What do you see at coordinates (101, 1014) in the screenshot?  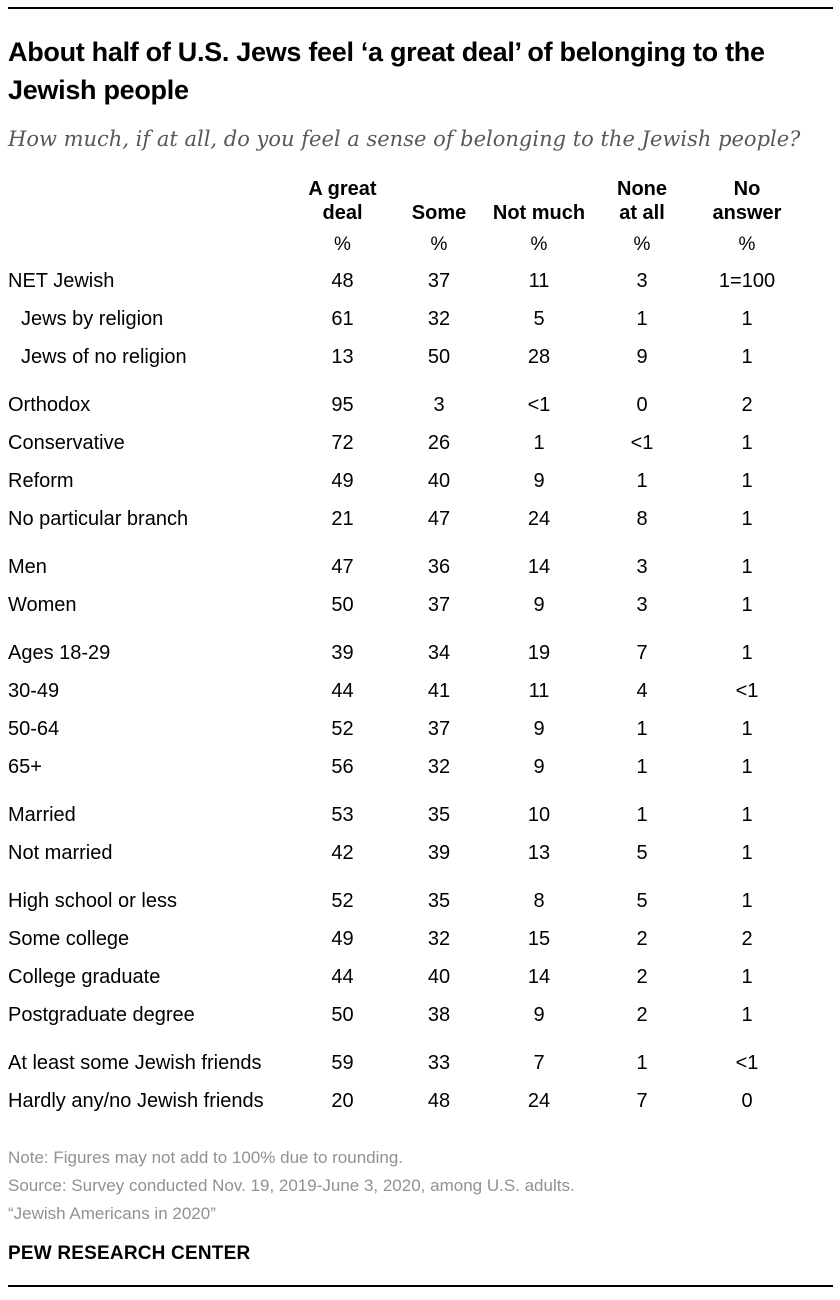 I see `row-label: Postgraduate degree` at bounding box center [101, 1014].